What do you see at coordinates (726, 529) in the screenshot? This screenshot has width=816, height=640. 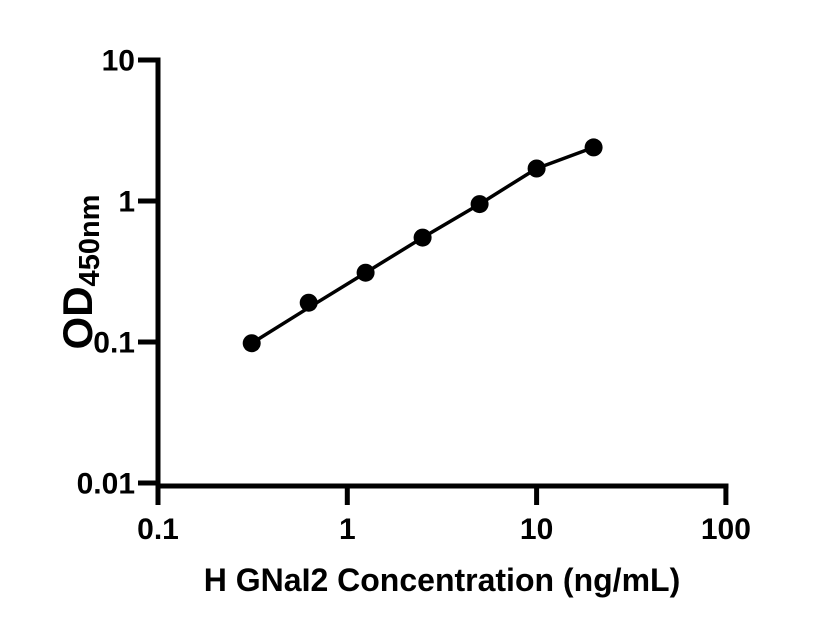 I see `x-tick-label: 100` at bounding box center [726, 529].